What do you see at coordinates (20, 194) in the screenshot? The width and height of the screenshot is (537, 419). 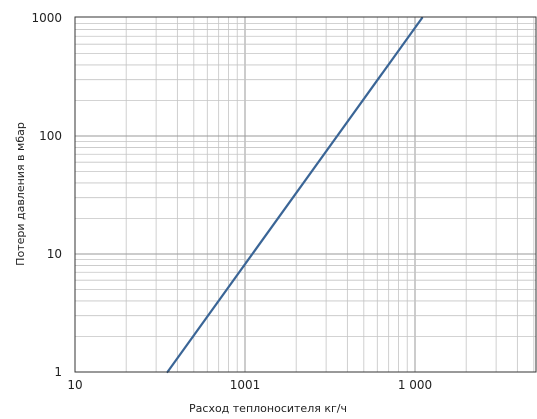 I see `y-axis-label: Потери давления в мбар` at bounding box center [20, 194].